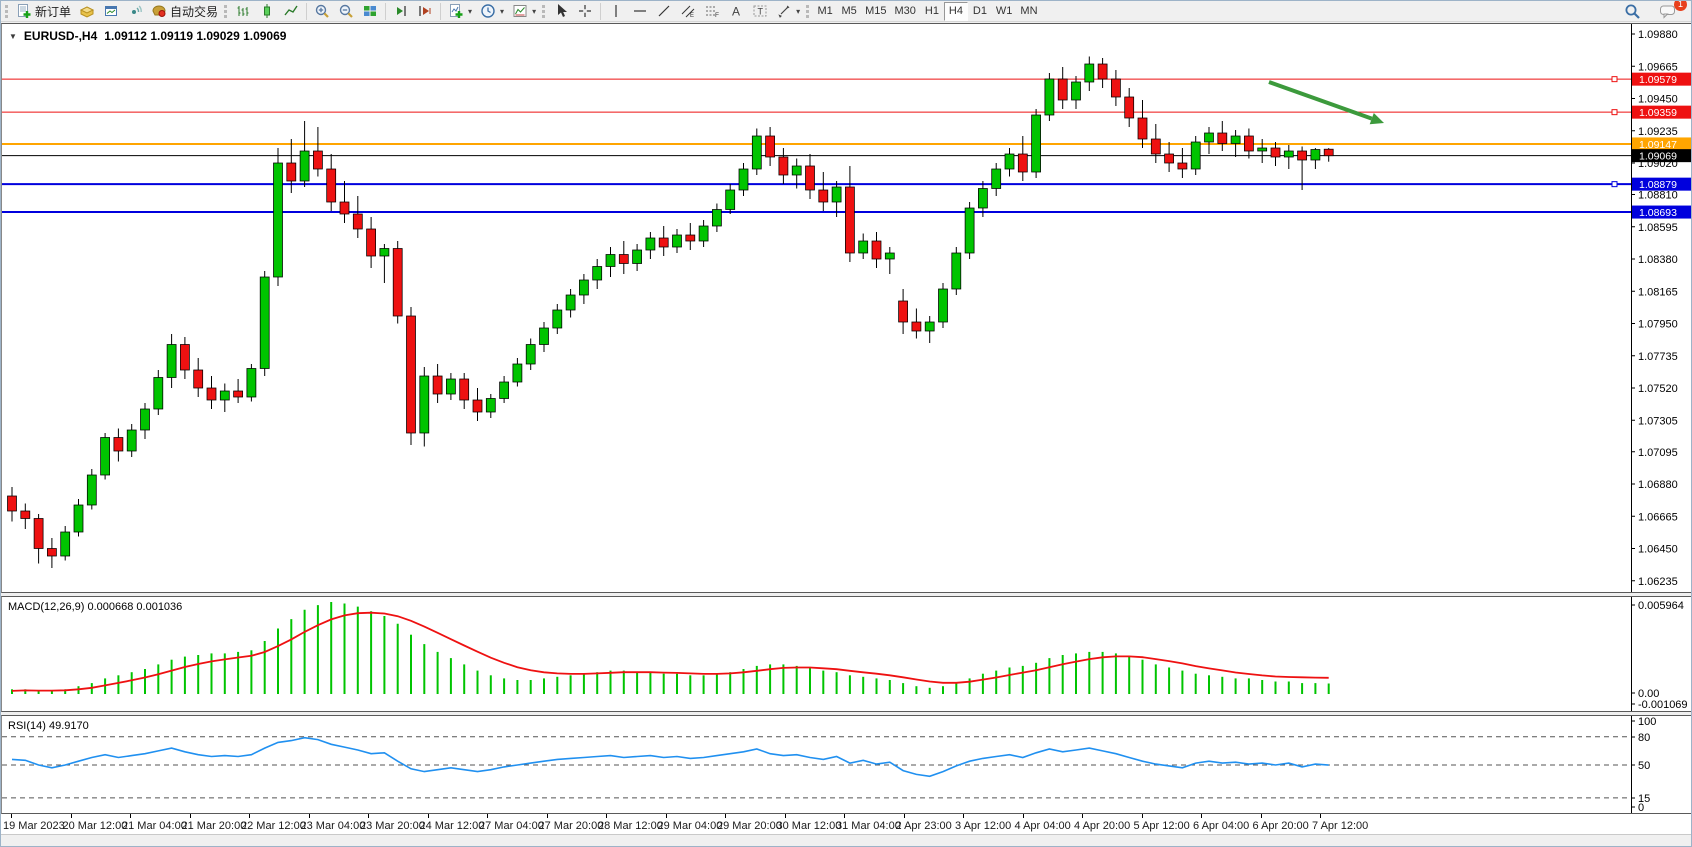 Image resolution: width=1692 pixels, height=847 pixels. What do you see at coordinates (43, 11) in the screenshot?
I see `new-order-button: 新订单` at bounding box center [43, 11].